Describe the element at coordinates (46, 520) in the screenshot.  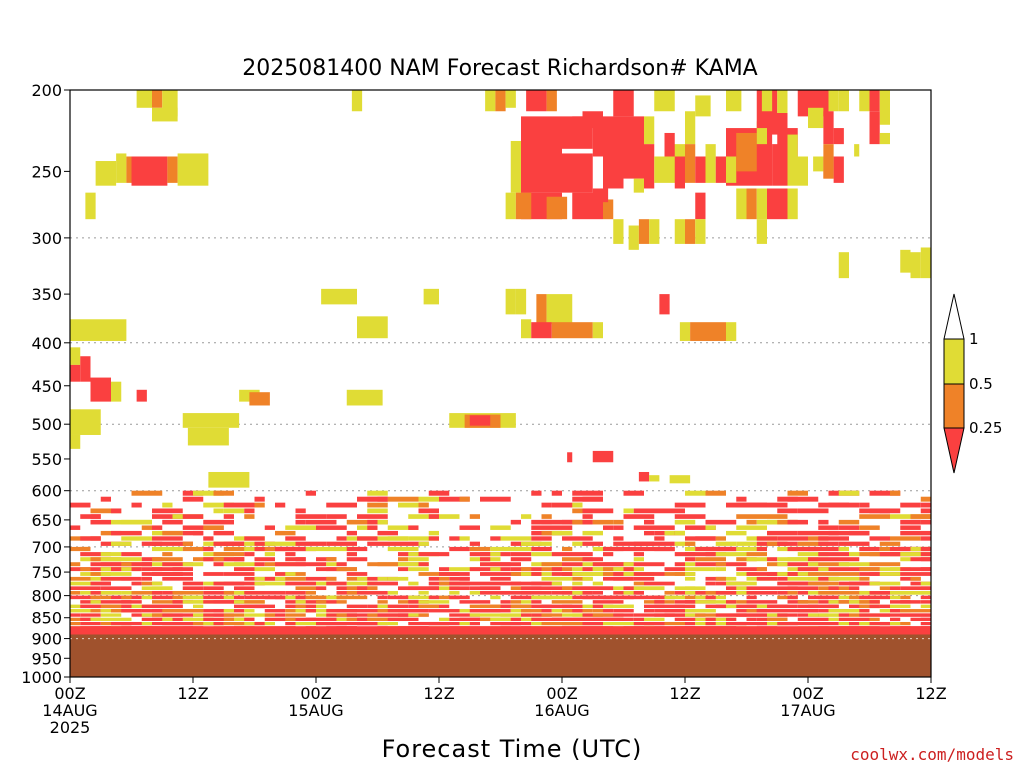
I see `y-tick-label-650: 650` at that location.